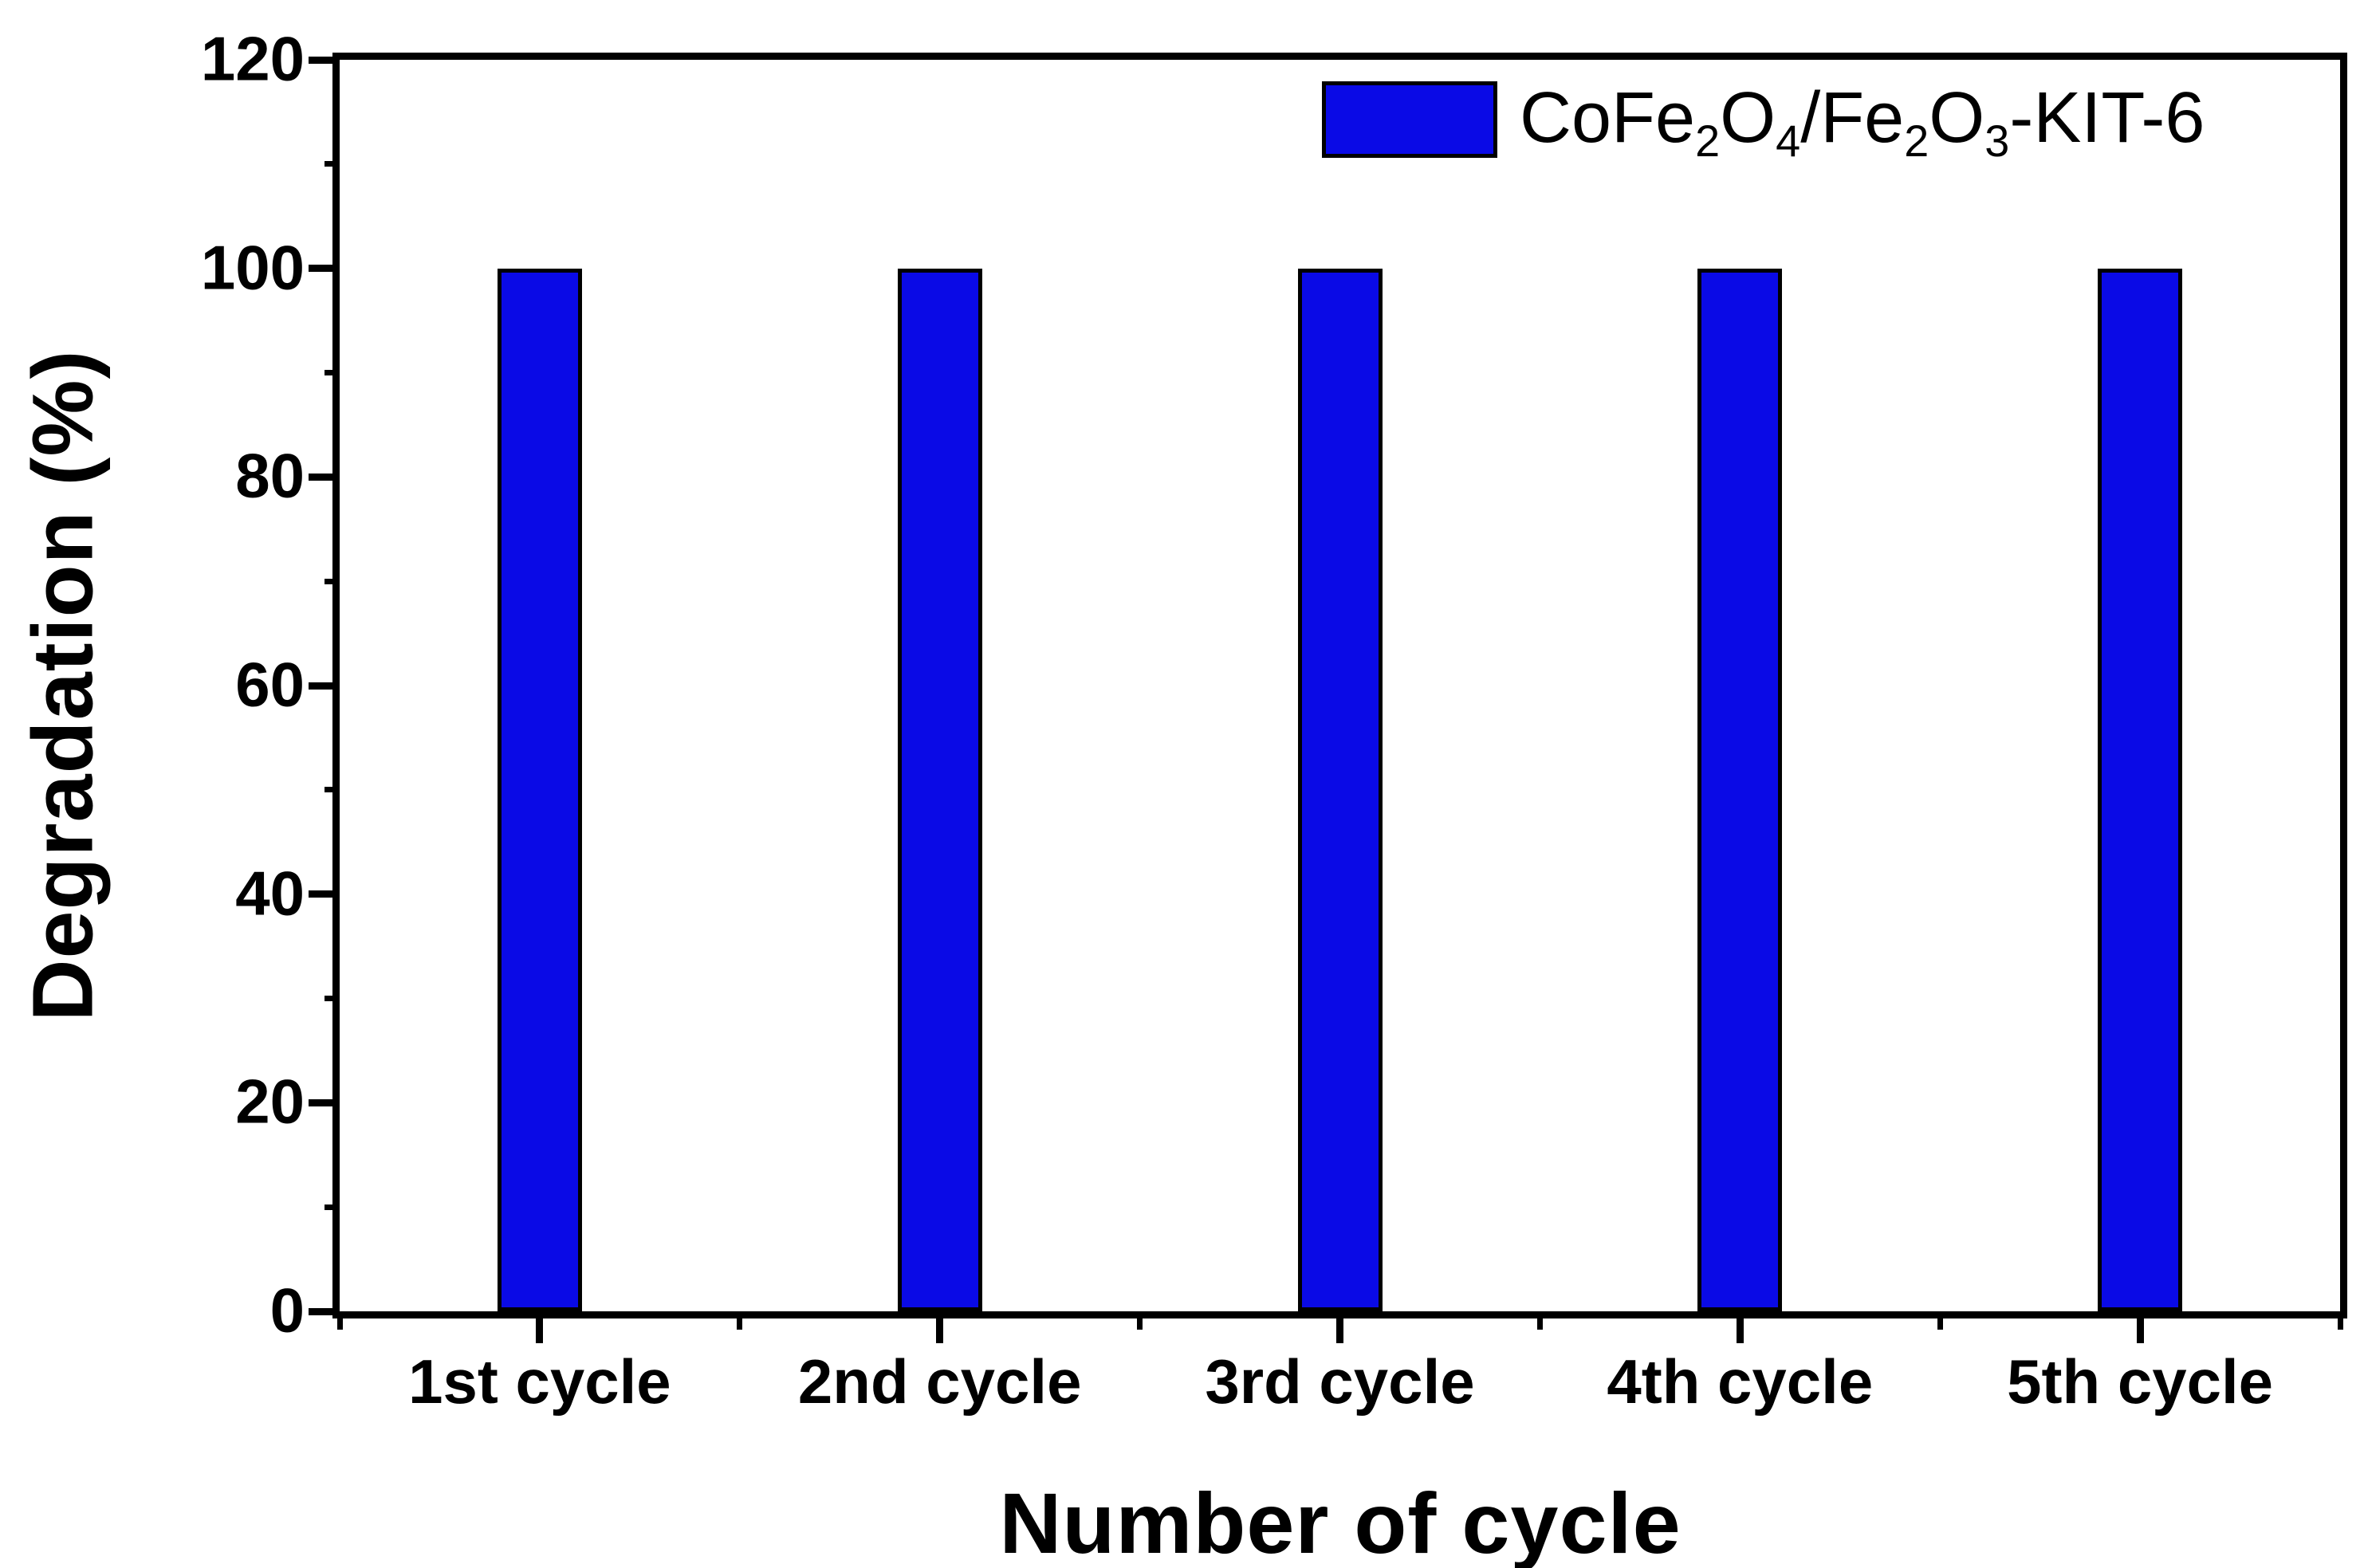 This screenshot has width=2364, height=1568. I want to click on legend-label-subscript: 4, so click(1788, 141).